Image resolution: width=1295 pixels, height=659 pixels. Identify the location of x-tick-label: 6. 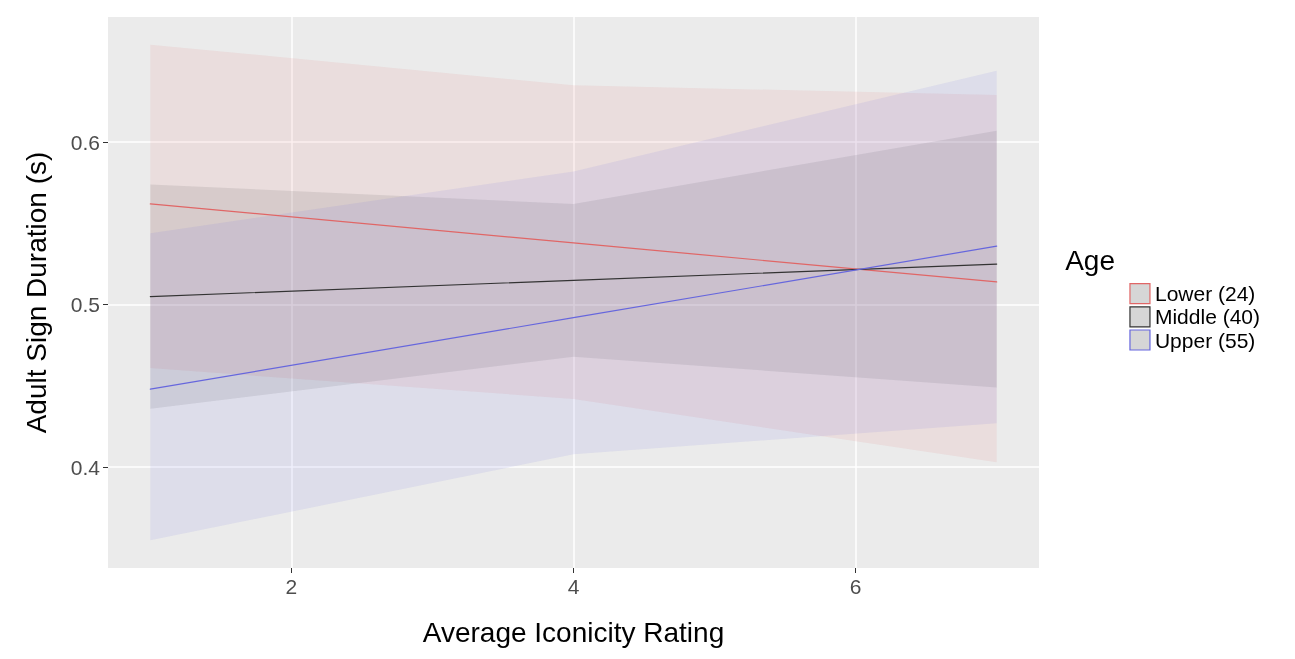
(855, 586).